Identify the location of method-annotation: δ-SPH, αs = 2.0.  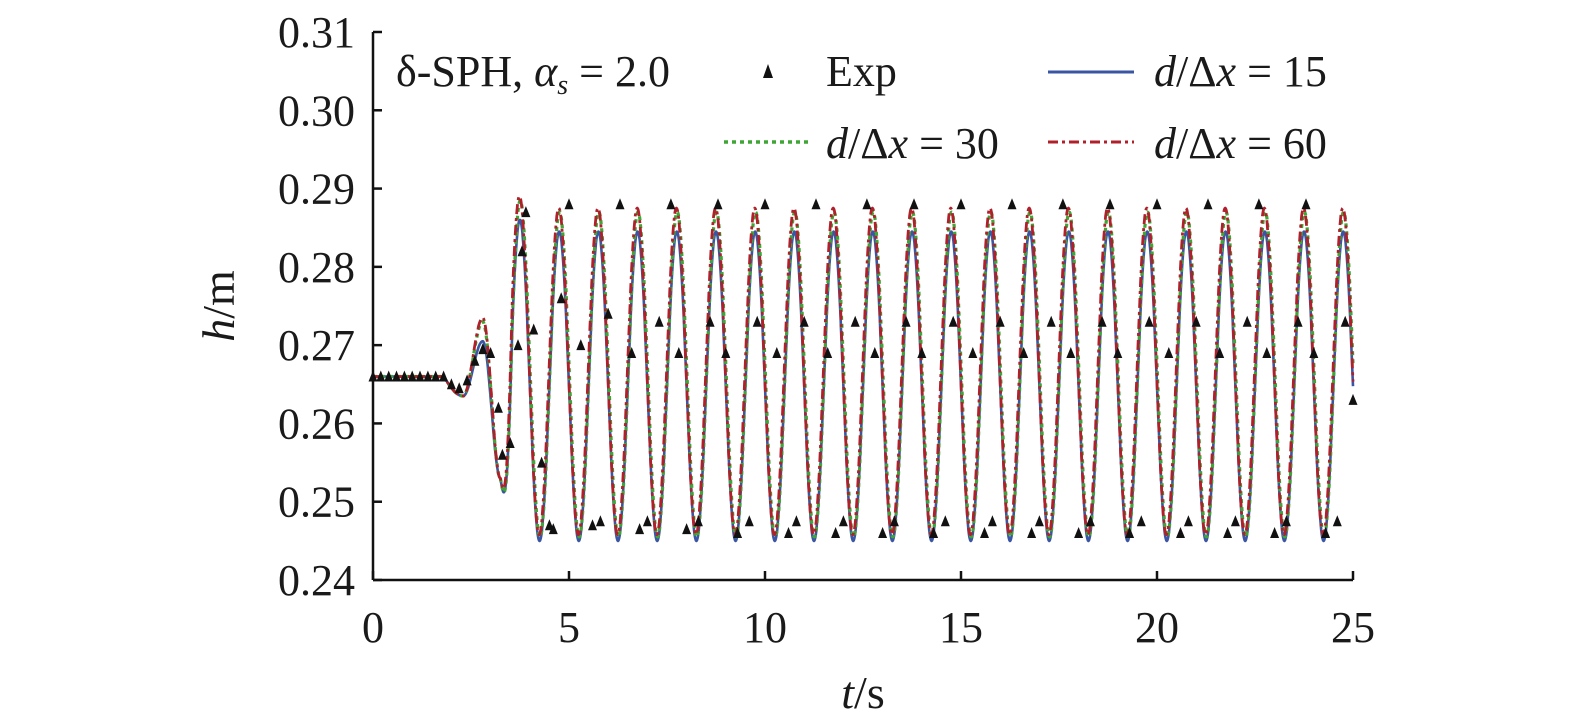
(533, 74).